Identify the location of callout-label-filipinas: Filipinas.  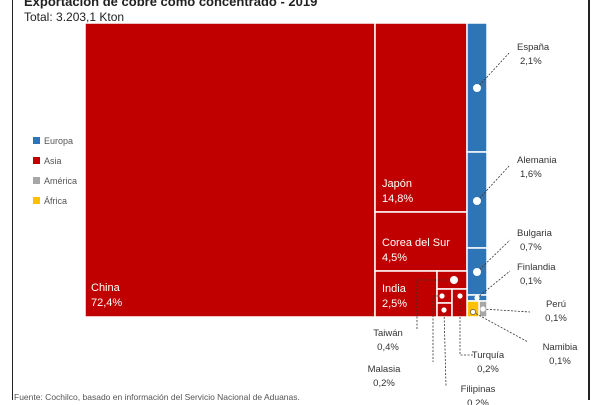
(478, 389).